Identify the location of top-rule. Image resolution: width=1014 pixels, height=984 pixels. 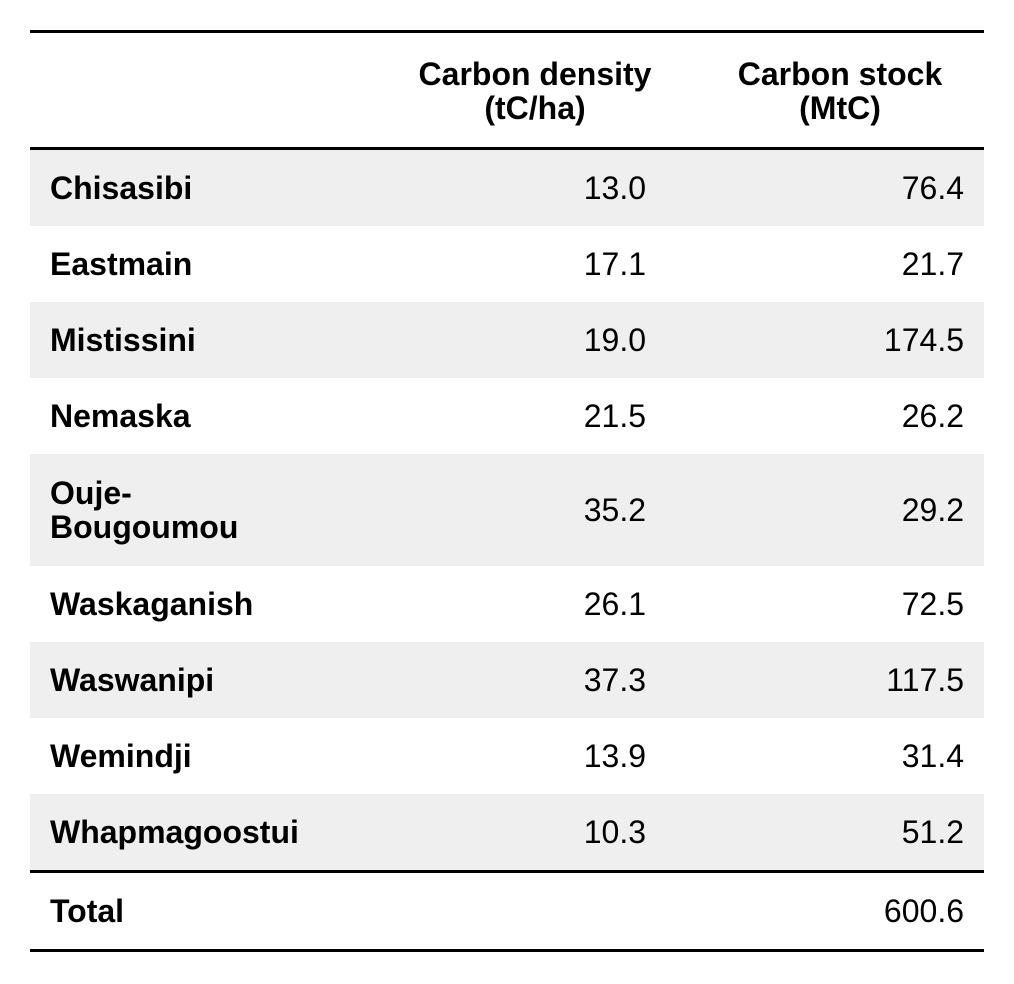
(507, 31).